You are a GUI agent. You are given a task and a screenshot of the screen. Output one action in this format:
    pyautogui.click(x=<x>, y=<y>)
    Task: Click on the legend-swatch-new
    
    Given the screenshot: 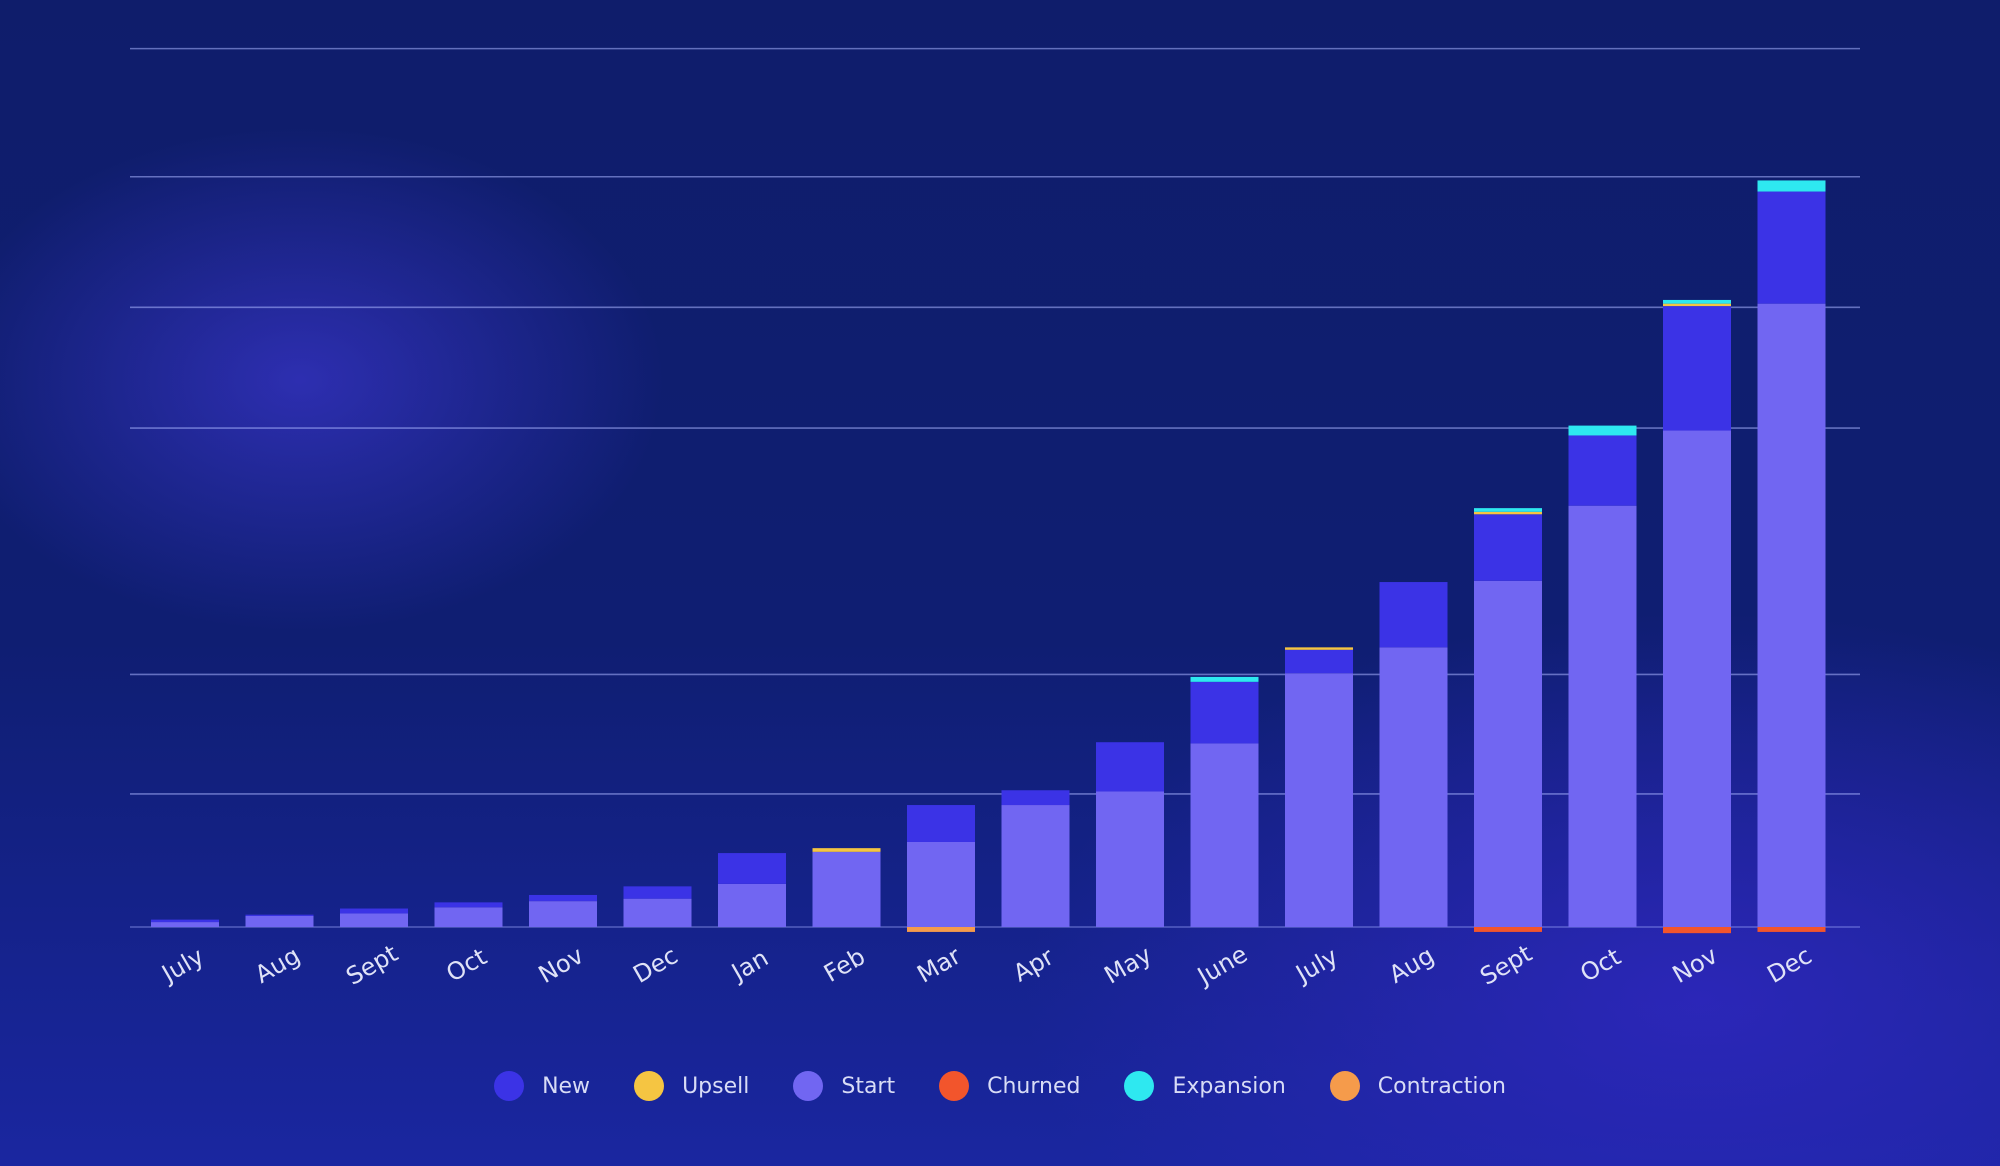 What is the action you would take?
    pyautogui.click(x=509, y=1086)
    